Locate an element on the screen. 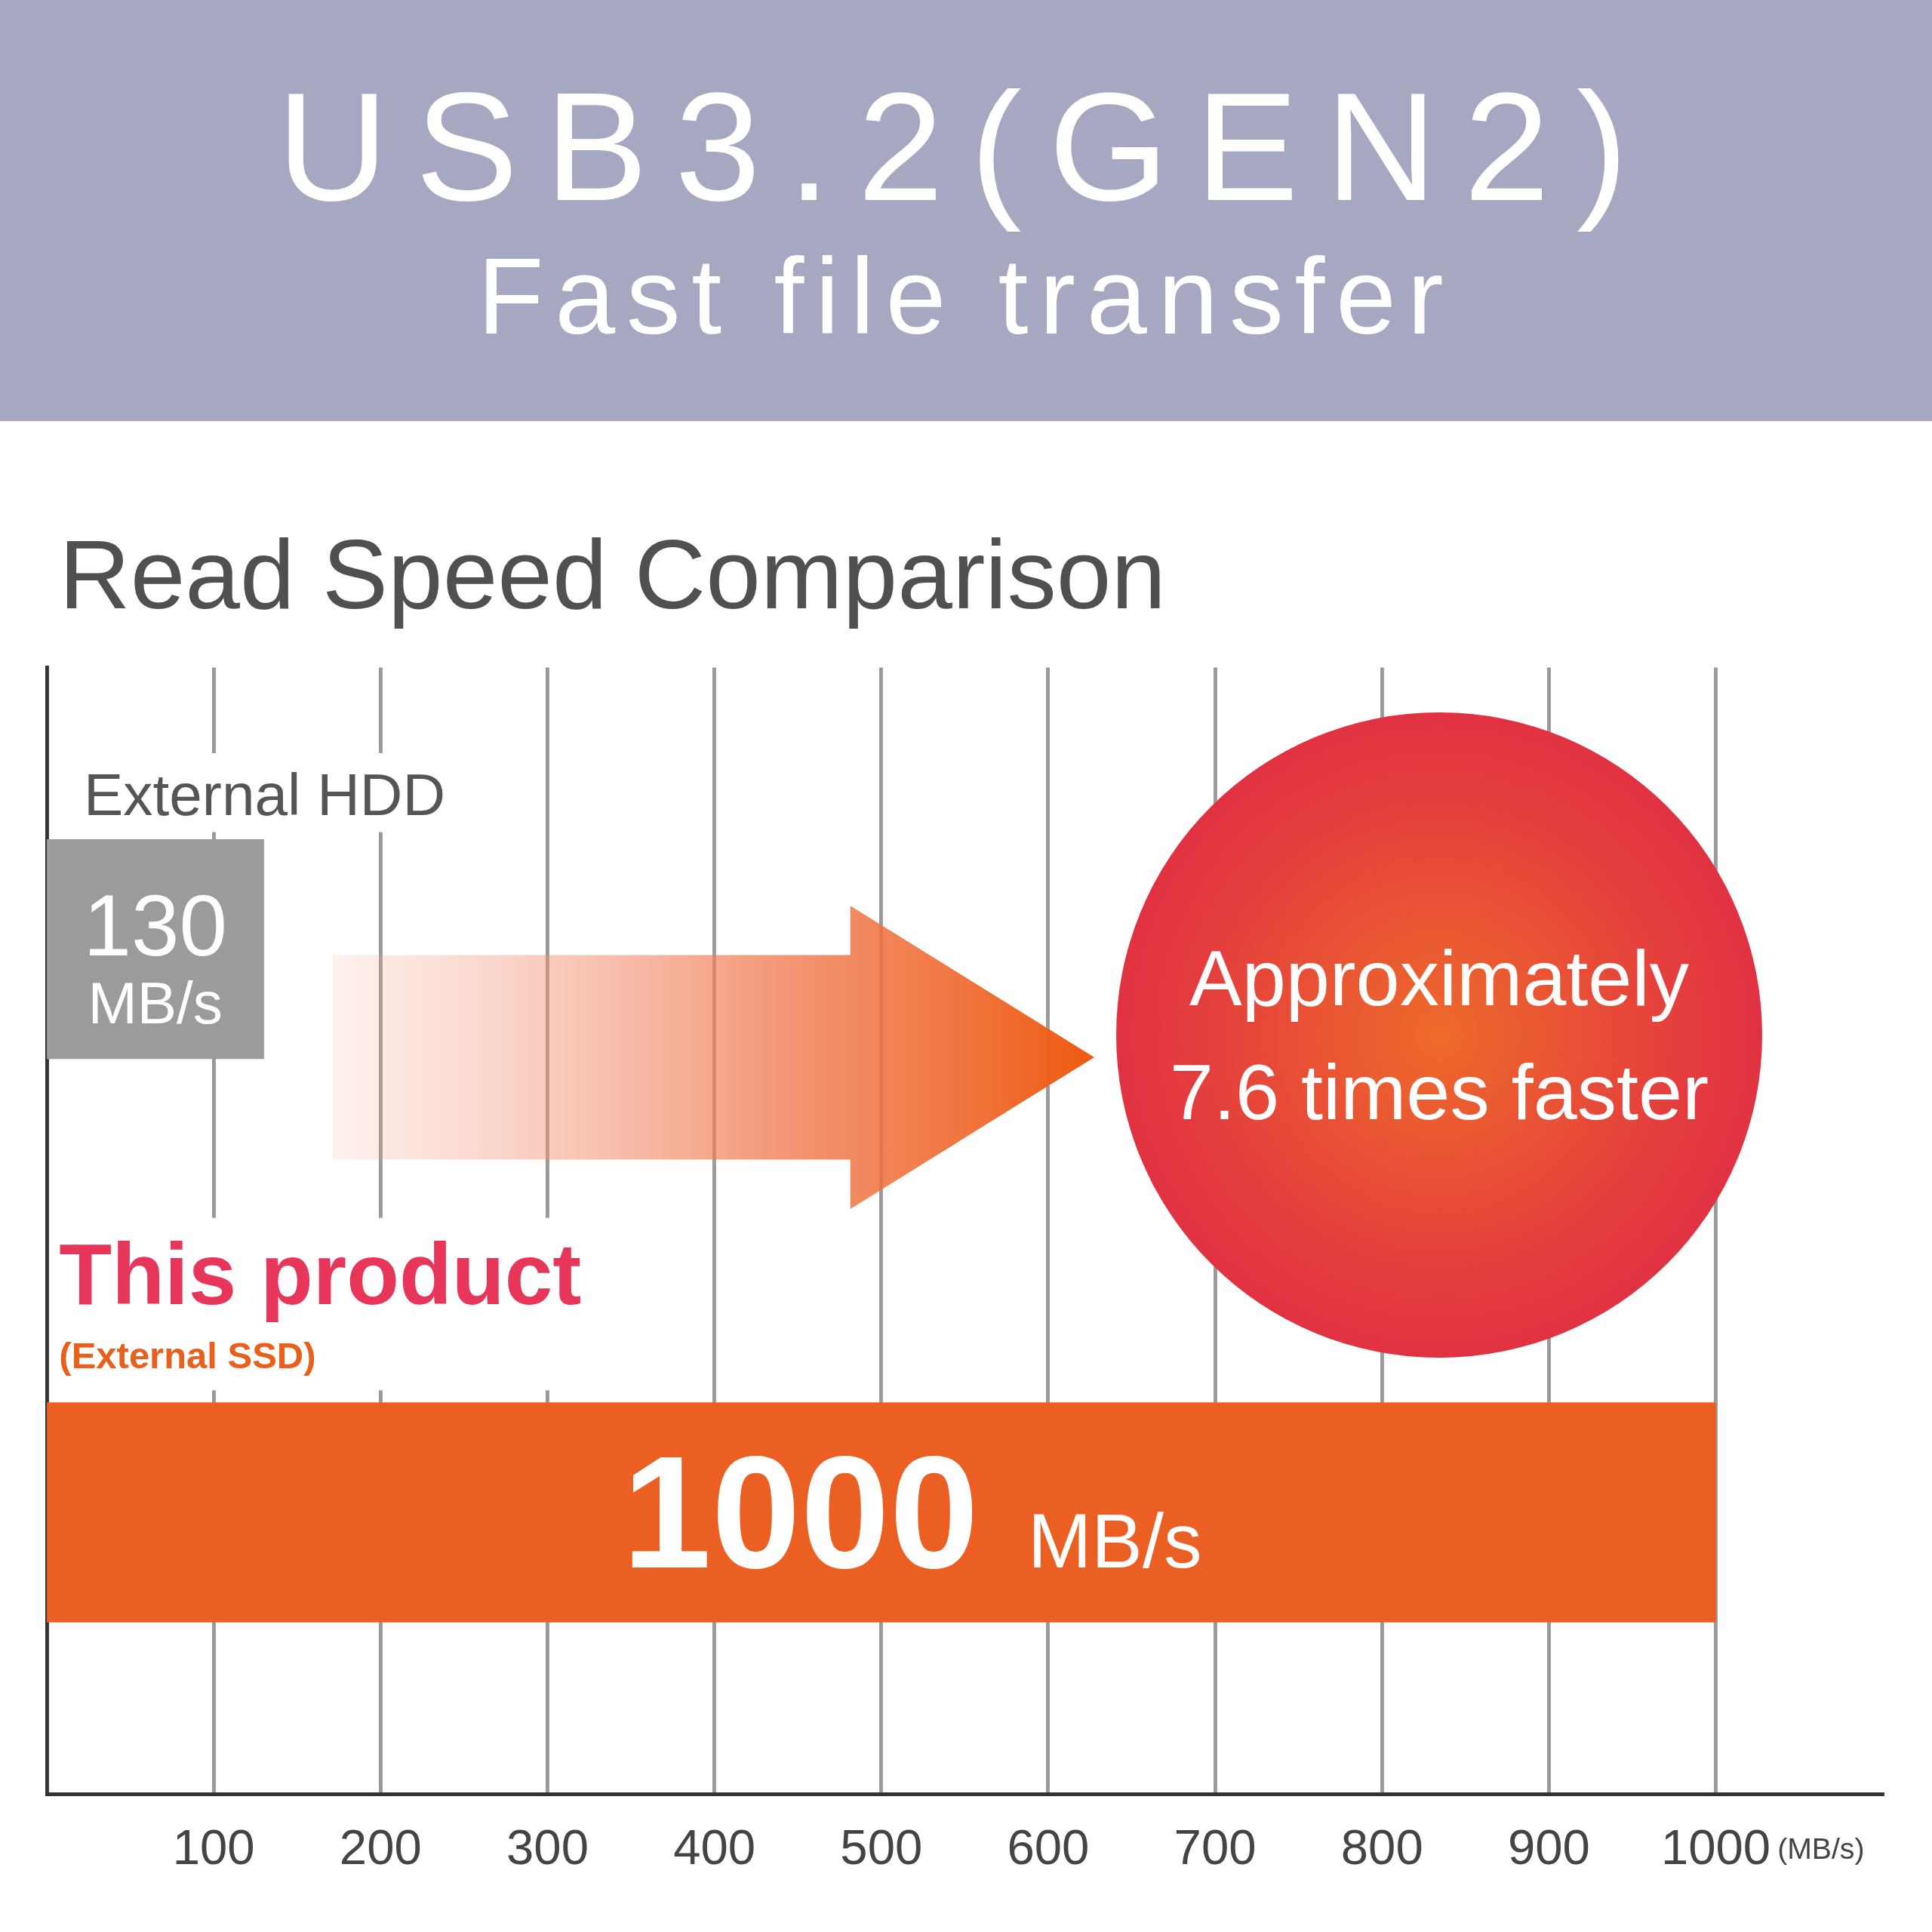 The width and height of the screenshot is (1932, 1932). y-tick-label: External HDD is located at coordinates (265, 795).